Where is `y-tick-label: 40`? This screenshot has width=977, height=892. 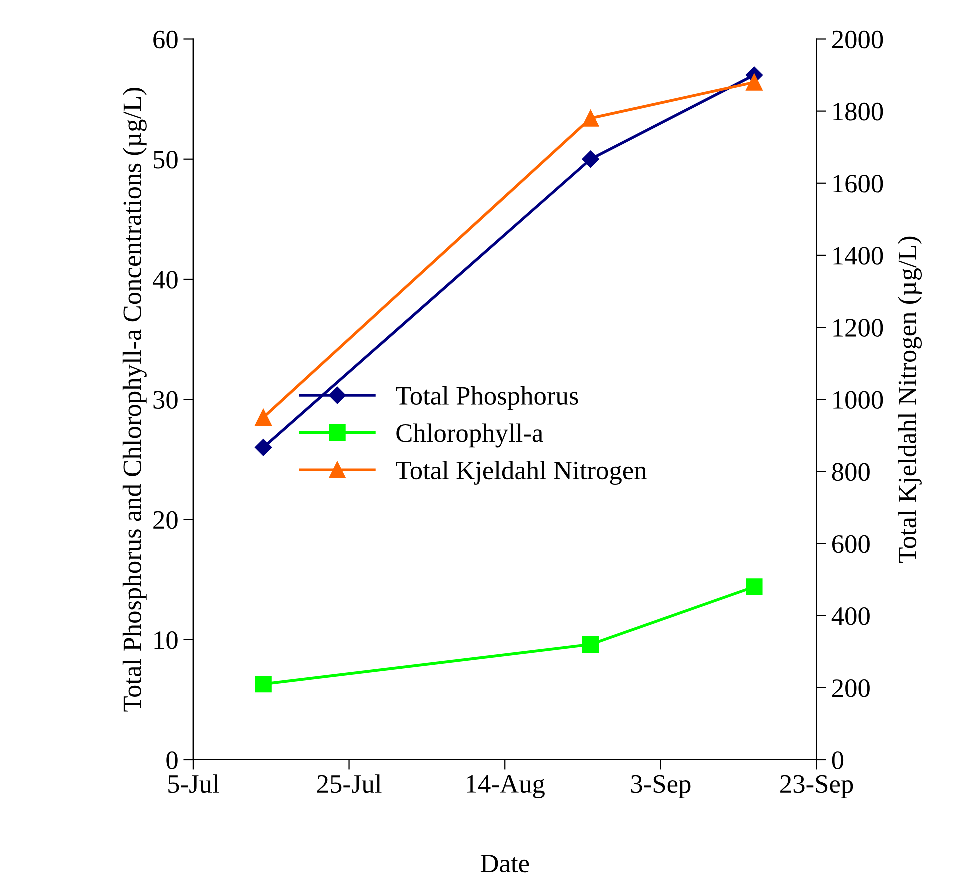 y-tick-label: 40 is located at coordinates (165, 280).